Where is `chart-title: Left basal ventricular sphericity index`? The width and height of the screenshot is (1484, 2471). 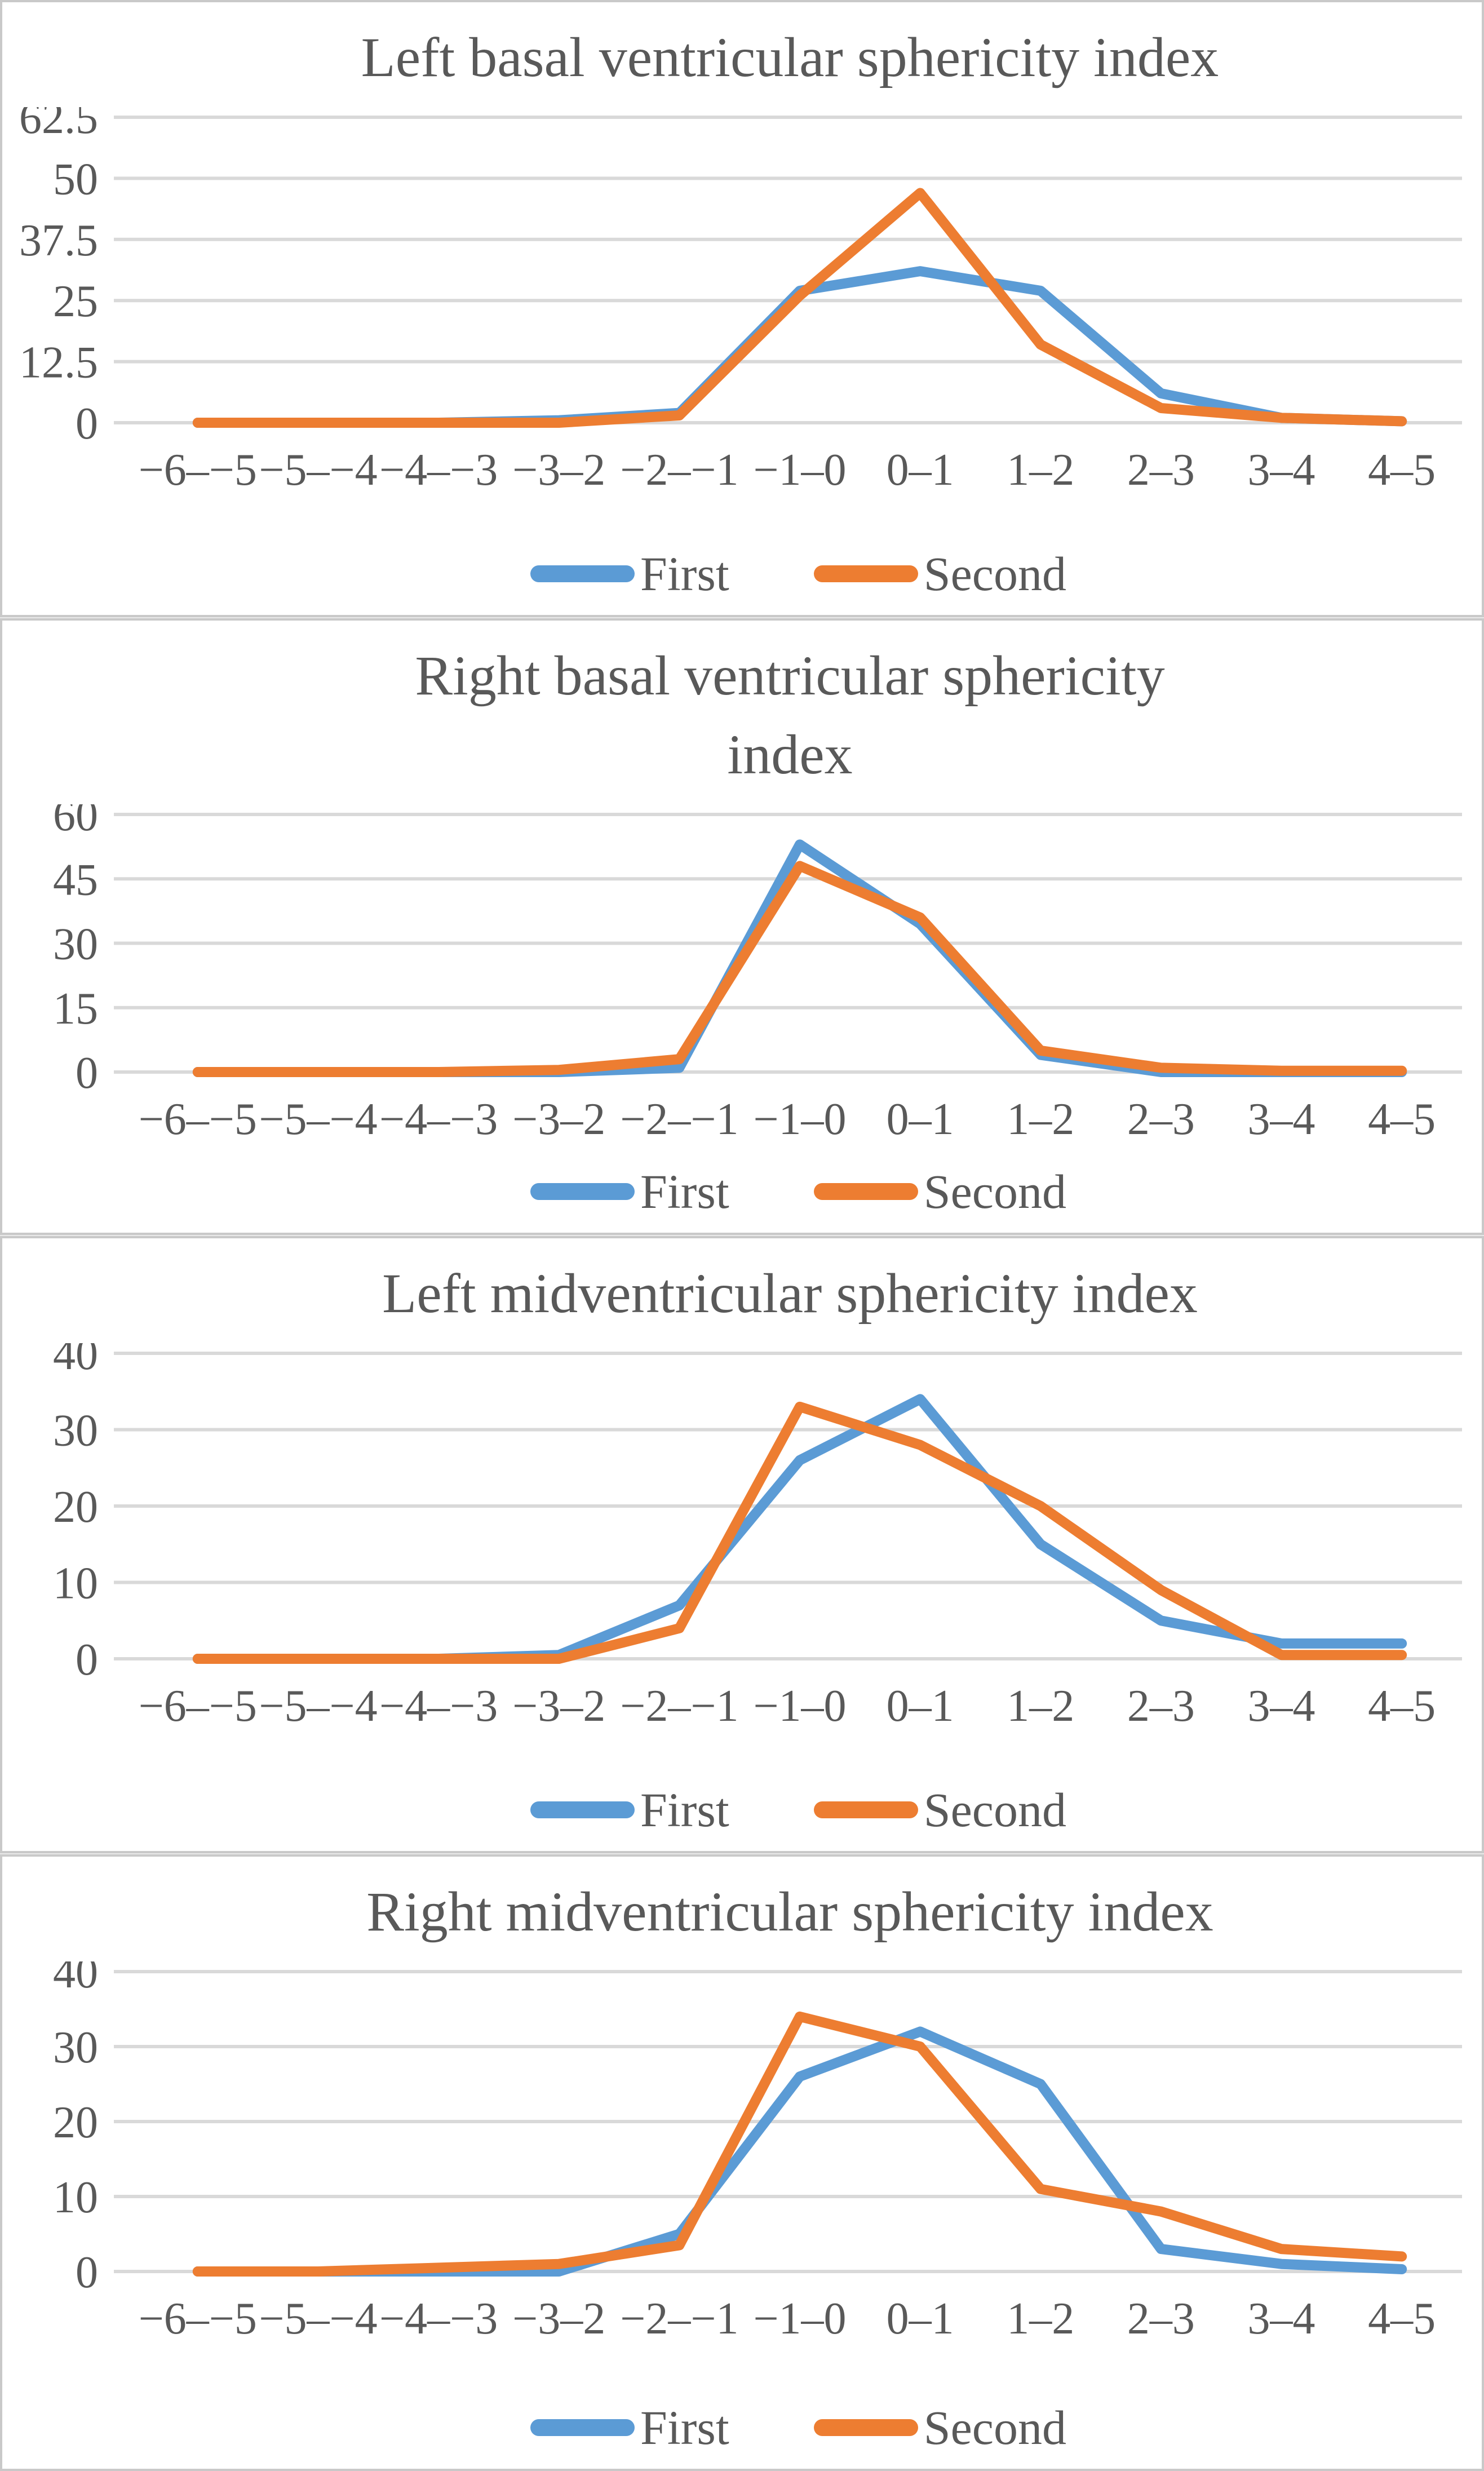 chart-title: Left basal ventricular sphericity index is located at coordinates (790, 57).